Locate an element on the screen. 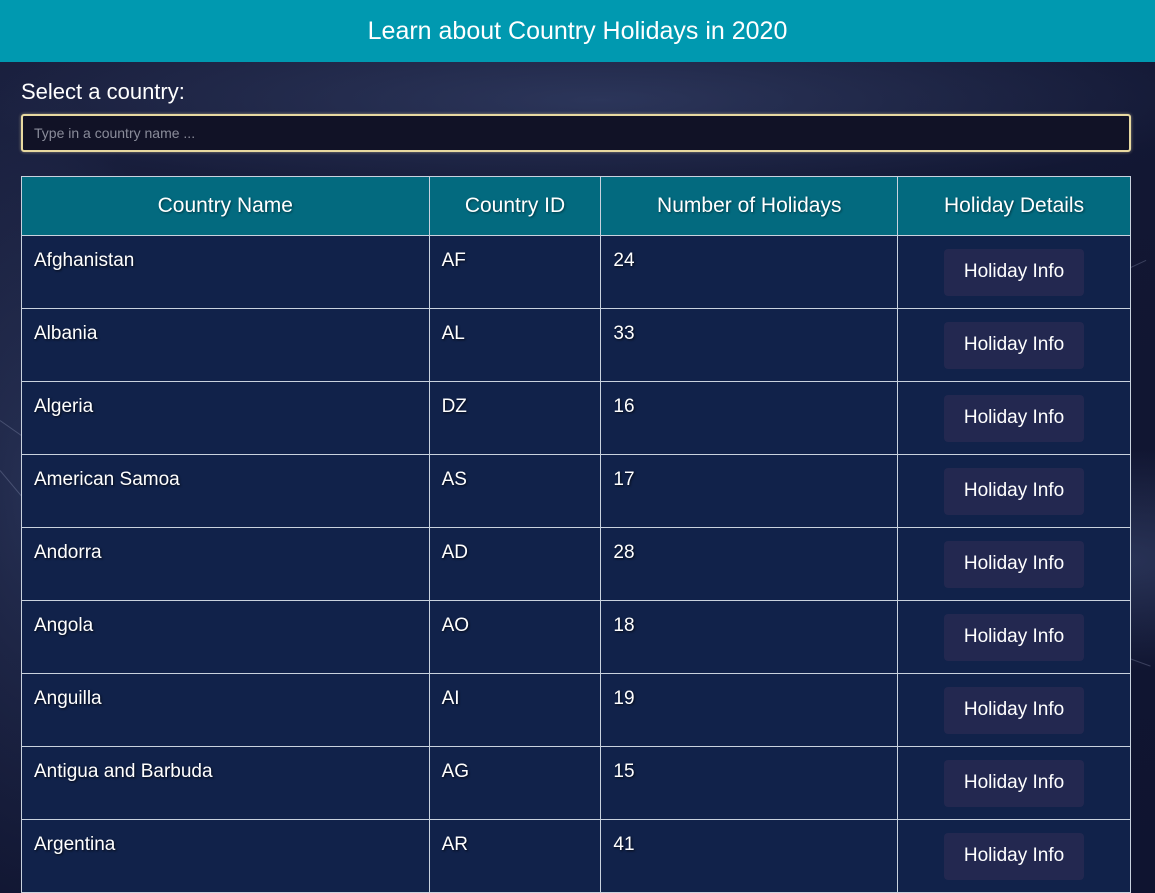  country-select-label: Select a country: is located at coordinates (103, 91).